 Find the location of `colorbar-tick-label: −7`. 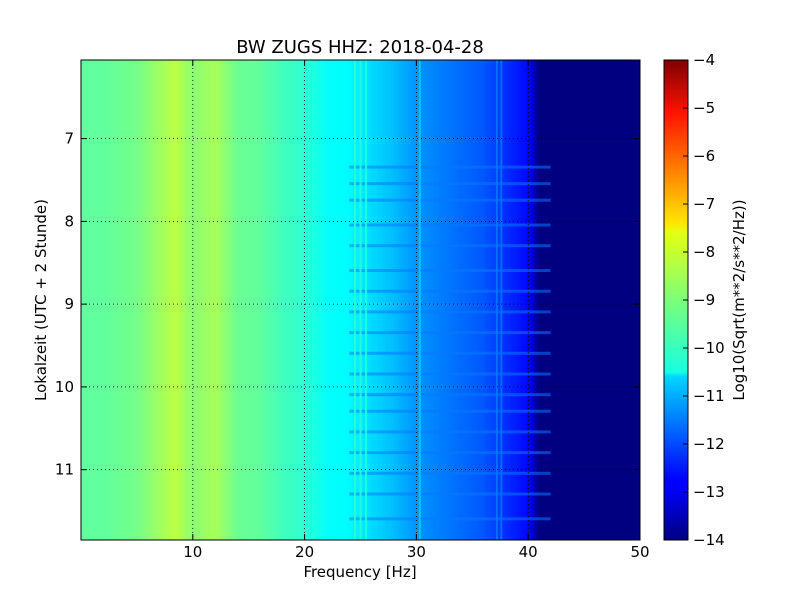

colorbar-tick-label: −7 is located at coordinates (704, 204).